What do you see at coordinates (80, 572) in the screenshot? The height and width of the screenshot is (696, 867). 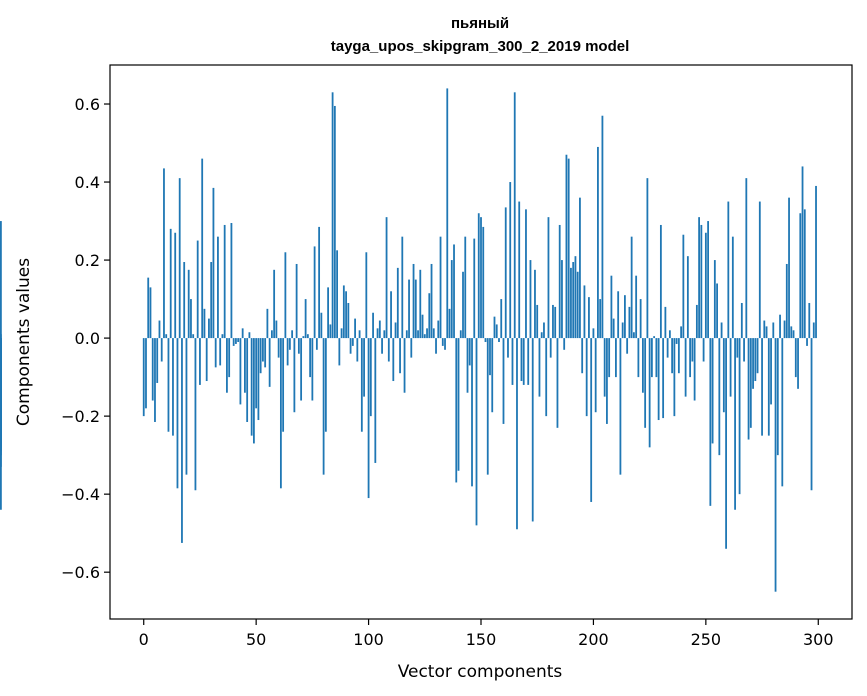 I see `y-tick-label: −0.6` at bounding box center [80, 572].